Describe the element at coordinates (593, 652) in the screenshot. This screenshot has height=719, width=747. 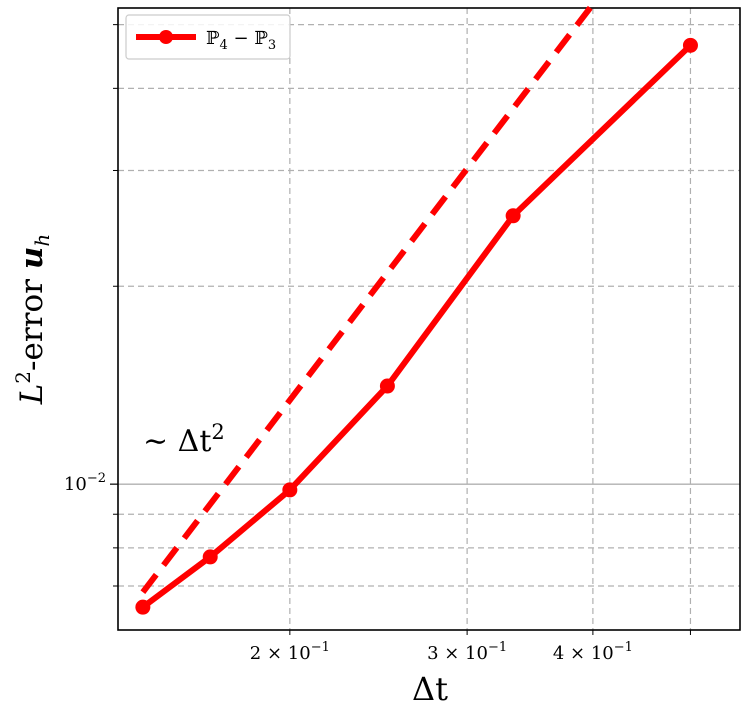
I see `x-tick-label: 4 × 10⁻¹` at that location.